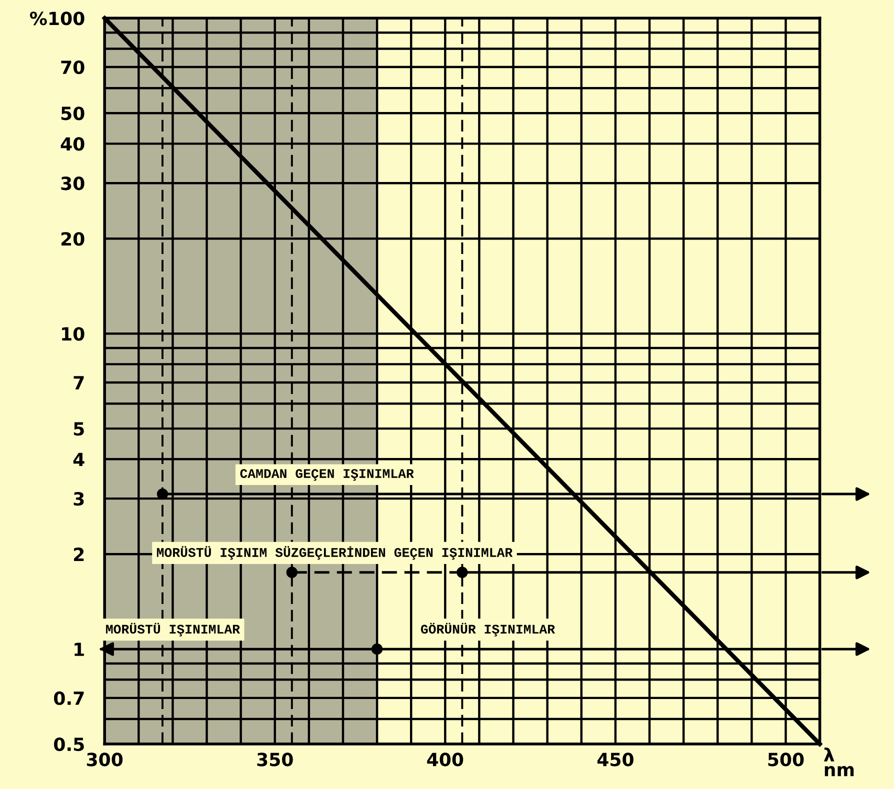 The image size is (894, 789). Describe the element at coordinates (78, 459) in the screenshot. I see `y-tick-label: 4` at that location.